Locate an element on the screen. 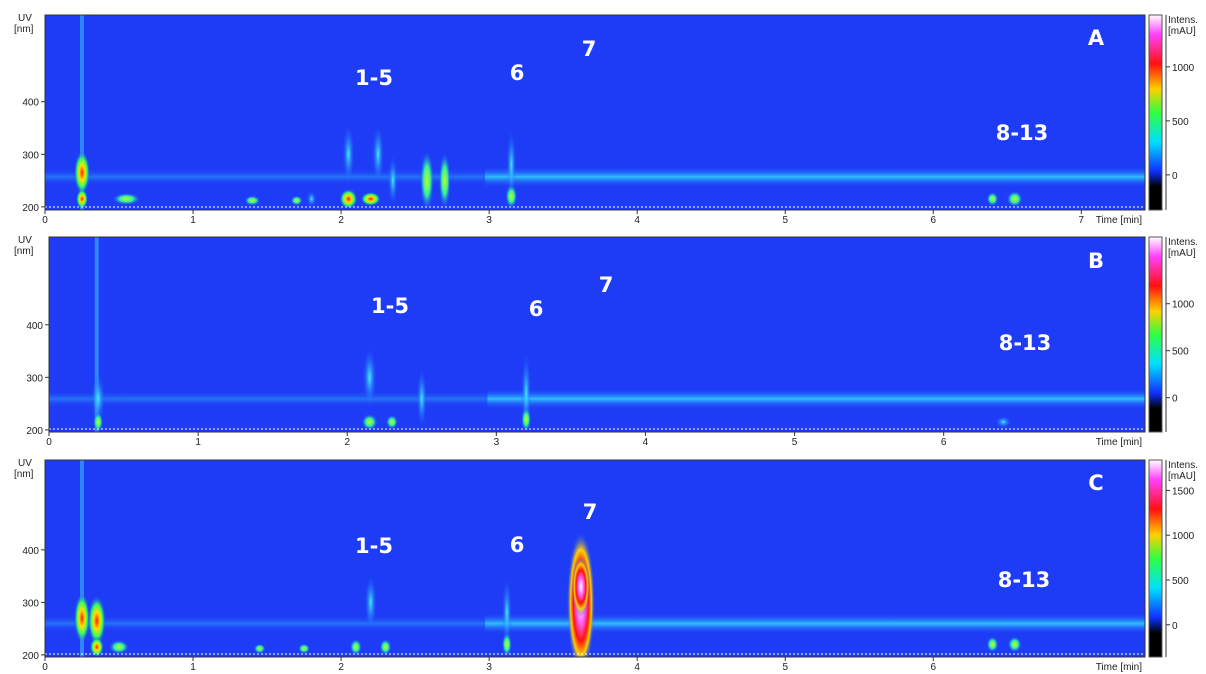 This screenshot has height=674, width=1206. x-tick-label: 0 is located at coordinates (45, 220).